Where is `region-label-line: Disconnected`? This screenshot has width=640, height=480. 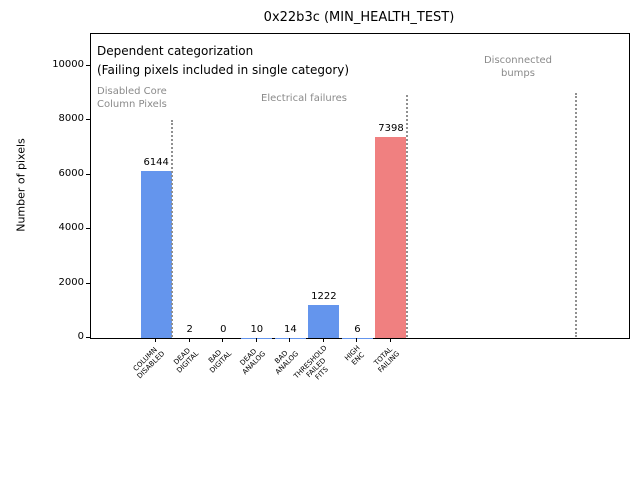
region-label-line: Disconnected is located at coordinates (518, 60).